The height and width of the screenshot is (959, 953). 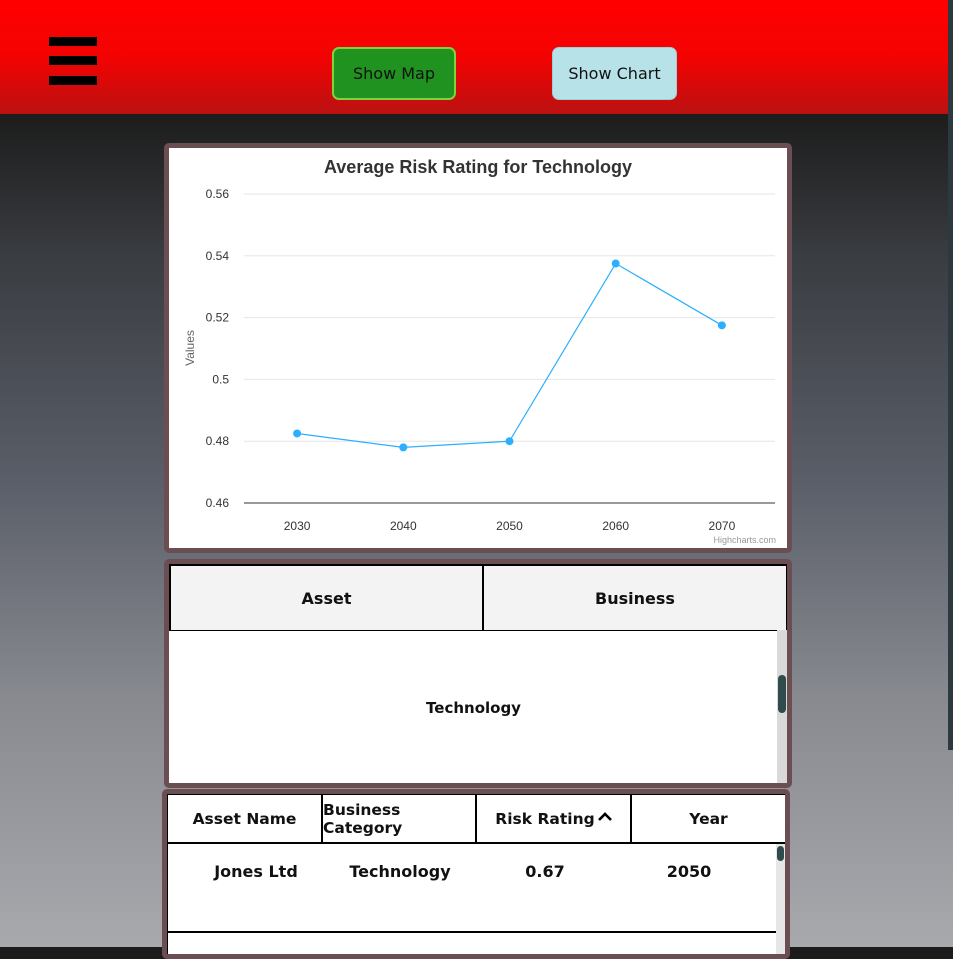 I want to click on highcharts-credit: Highcharts.com, so click(x=744, y=540).